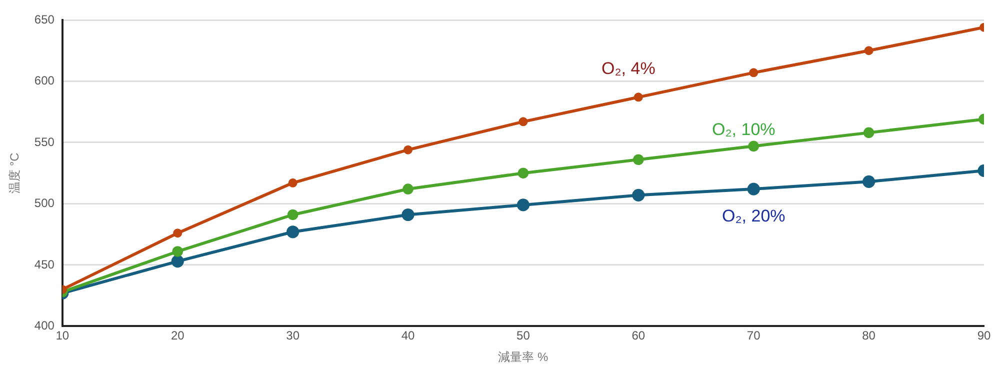 The image size is (1000, 373). What do you see at coordinates (639, 335) in the screenshot?
I see `x-tick-label: 60` at bounding box center [639, 335].